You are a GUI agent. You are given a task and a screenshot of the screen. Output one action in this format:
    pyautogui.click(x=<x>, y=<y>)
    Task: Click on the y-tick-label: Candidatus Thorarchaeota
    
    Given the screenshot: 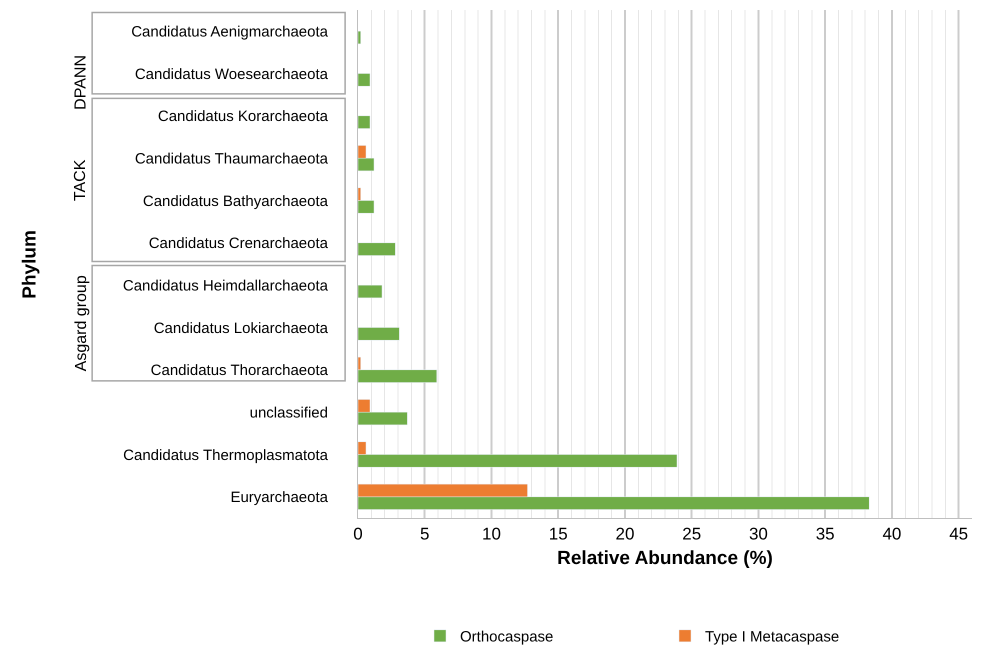 What is the action you would take?
    pyautogui.click(x=239, y=371)
    